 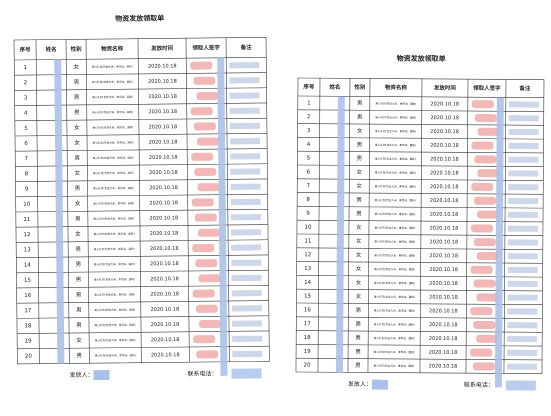 I want to click on header-cell: 性别, so click(x=76, y=49).